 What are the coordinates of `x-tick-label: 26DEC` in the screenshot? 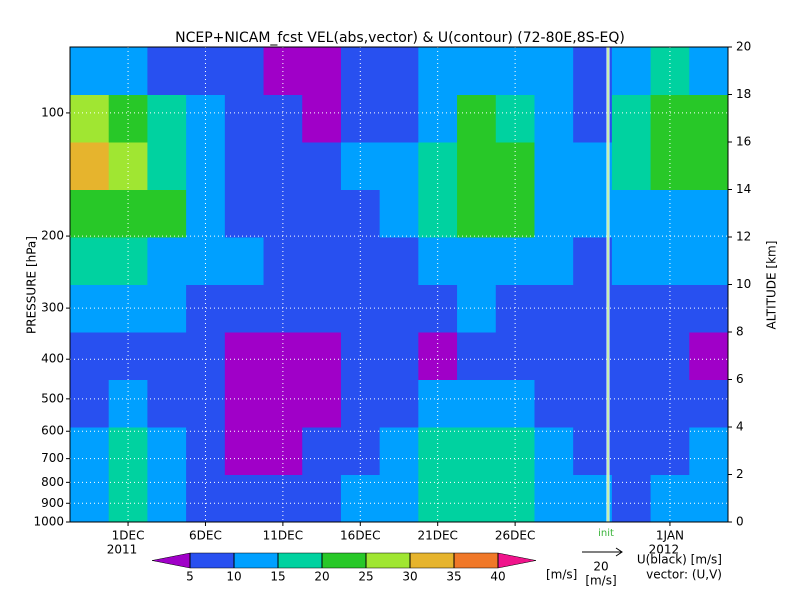 It's located at (515, 536).